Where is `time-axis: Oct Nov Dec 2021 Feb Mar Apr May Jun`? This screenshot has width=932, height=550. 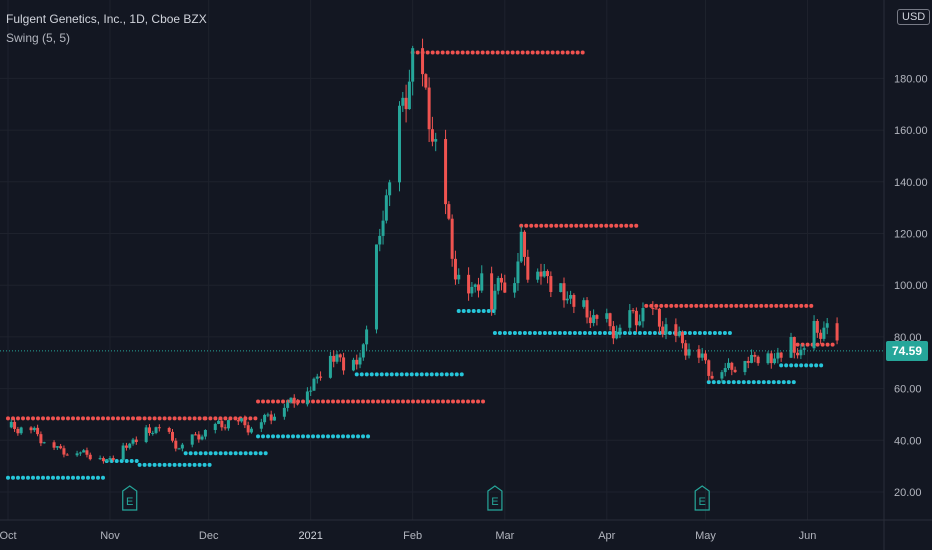
time-axis: Oct Nov Dec 2021 Feb Mar Apr May Jun is located at coordinates (466, 530).